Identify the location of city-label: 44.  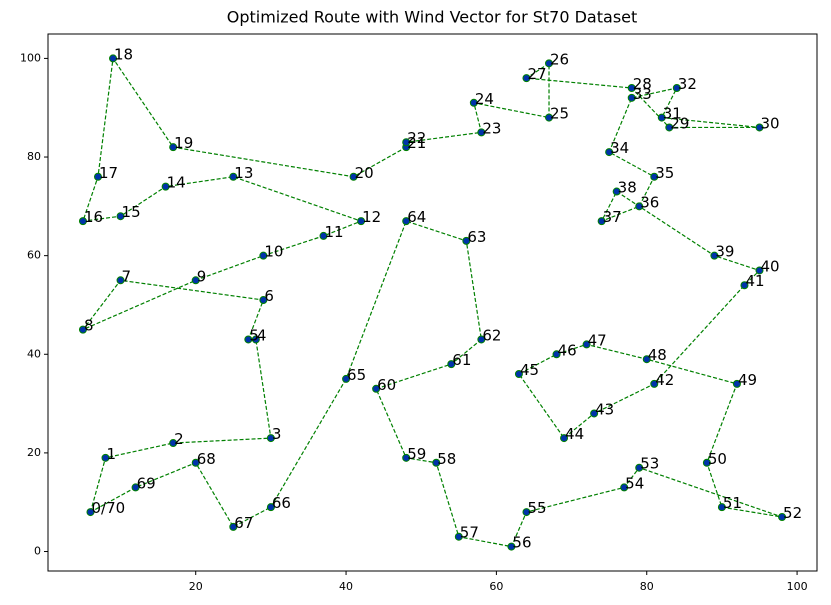
(574, 434).